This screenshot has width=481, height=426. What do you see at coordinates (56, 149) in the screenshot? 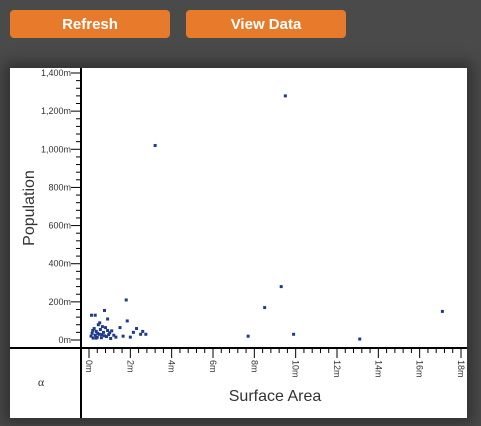
I see `y-tick-label: 1,000m` at bounding box center [56, 149].